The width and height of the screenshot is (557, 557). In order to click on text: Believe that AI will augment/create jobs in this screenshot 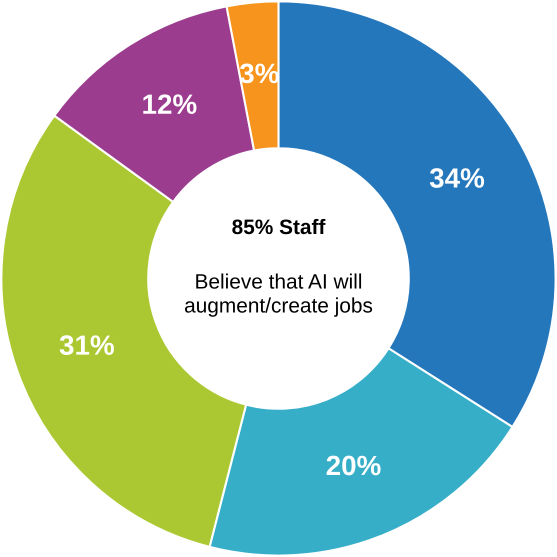, I will do `click(278, 295)`.